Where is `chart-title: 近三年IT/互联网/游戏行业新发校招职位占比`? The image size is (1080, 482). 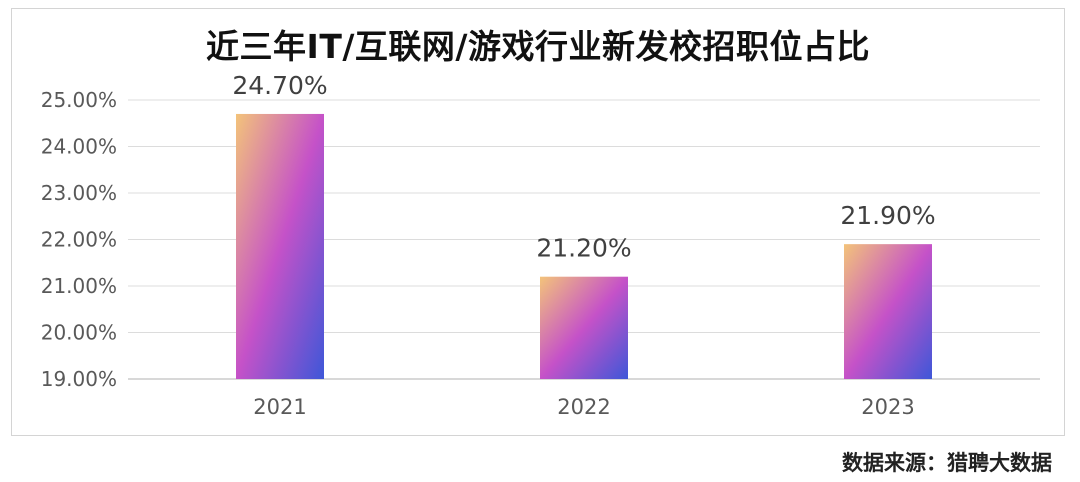 chart-title: 近三年IT/互联网/游戏行业新发校招职位占比 is located at coordinates (538, 46).